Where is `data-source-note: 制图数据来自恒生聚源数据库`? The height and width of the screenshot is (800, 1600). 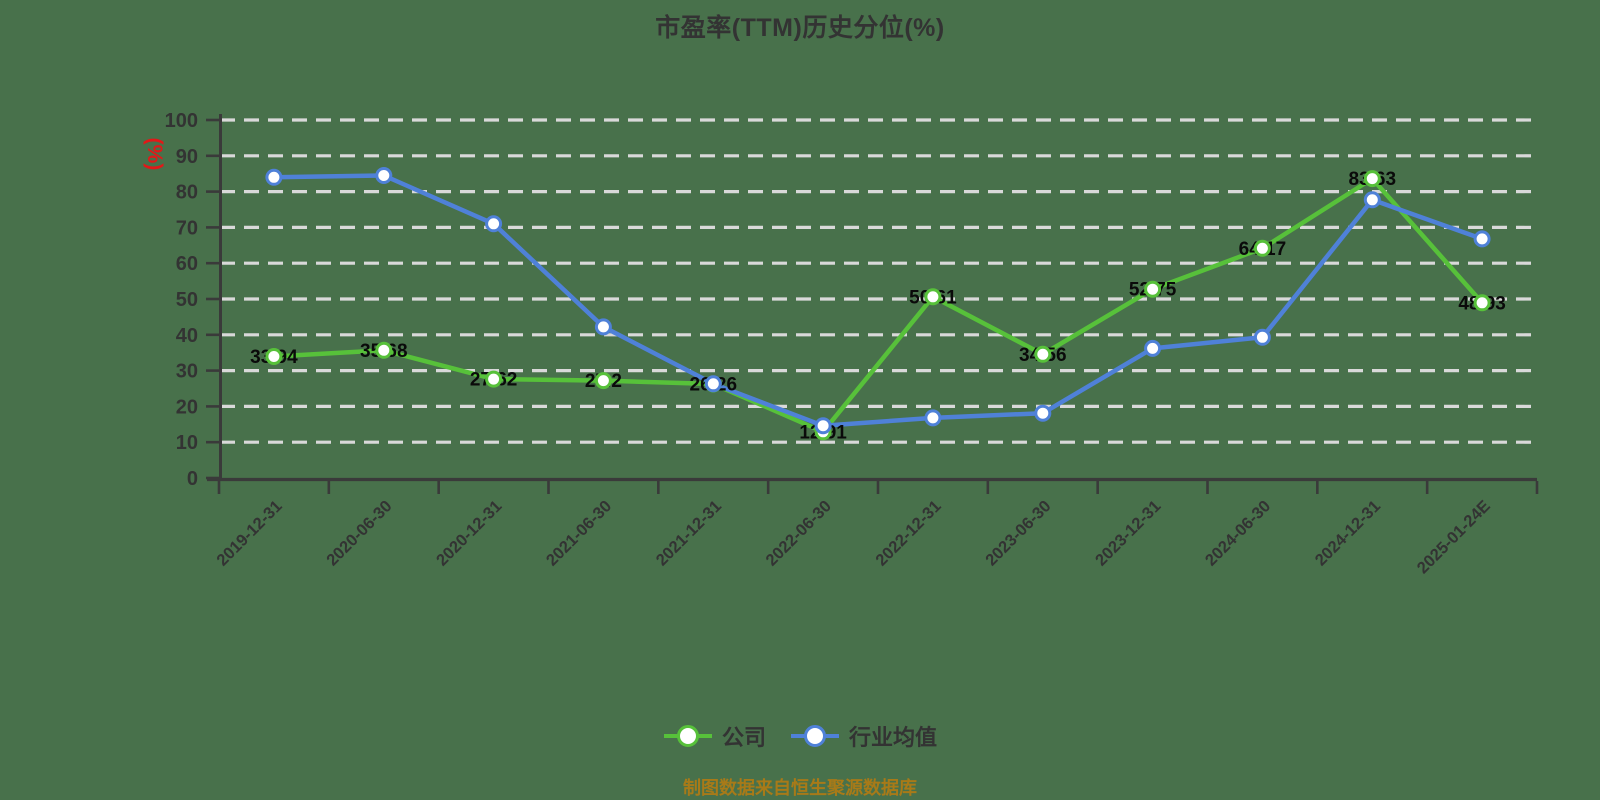
data-source-note: 制图数据来自恒生聚源数据库 is located at coordinates (800, 788).